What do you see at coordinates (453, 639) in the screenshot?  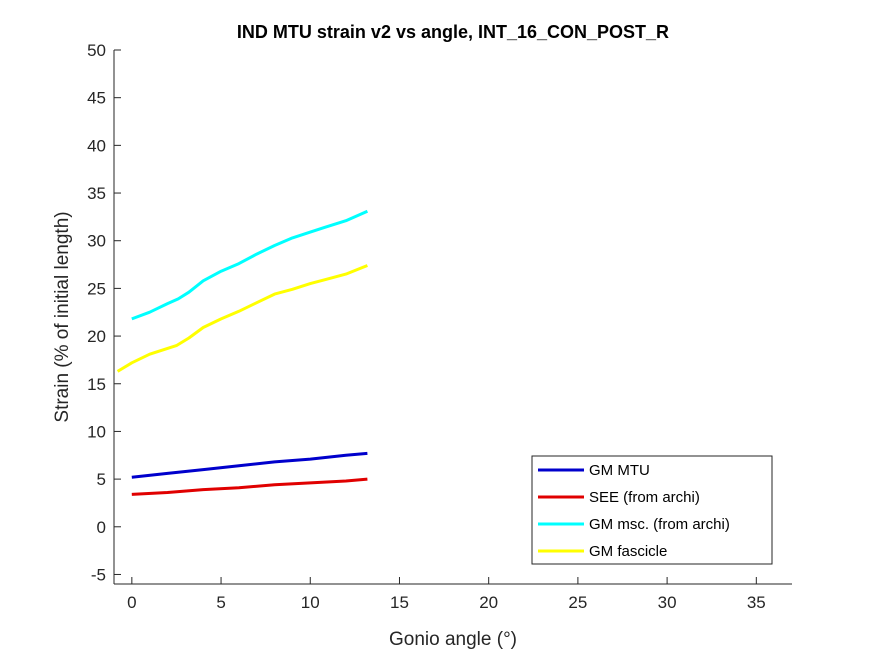 I see `x-axis-label: Gonio angle (°)` at bounding box center [453, 639].